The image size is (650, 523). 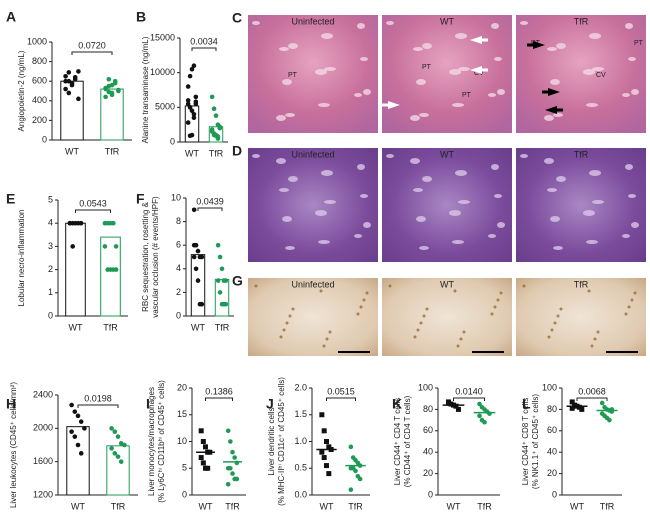 I want to click on y-tick-label: 10, so click(x=182, y=441).